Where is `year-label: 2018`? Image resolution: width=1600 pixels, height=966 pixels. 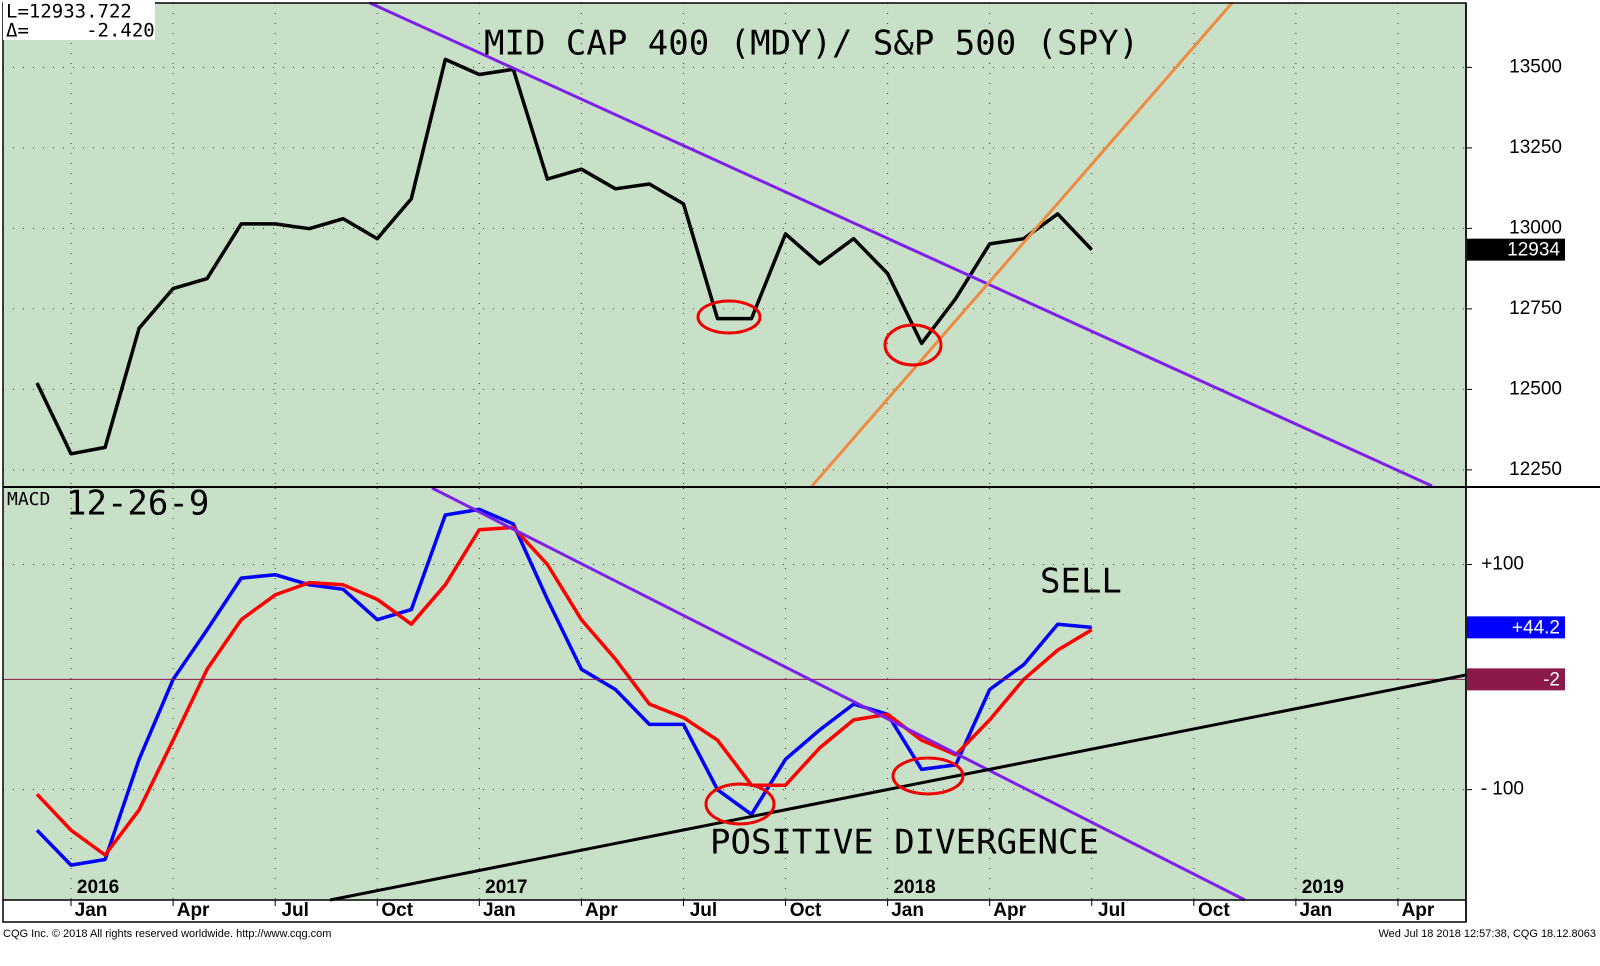
year-label: 2018 is located at coordinates (914, 887).